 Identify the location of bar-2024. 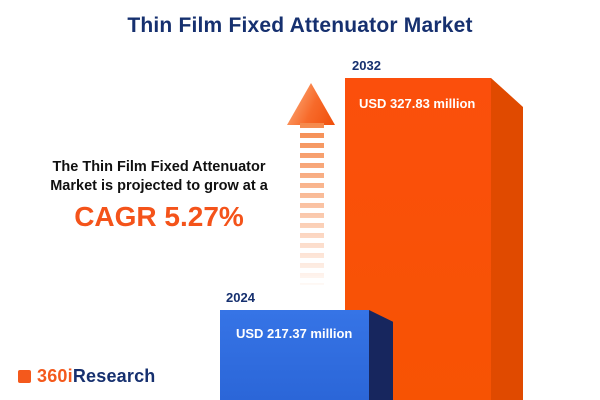
(294, 355).